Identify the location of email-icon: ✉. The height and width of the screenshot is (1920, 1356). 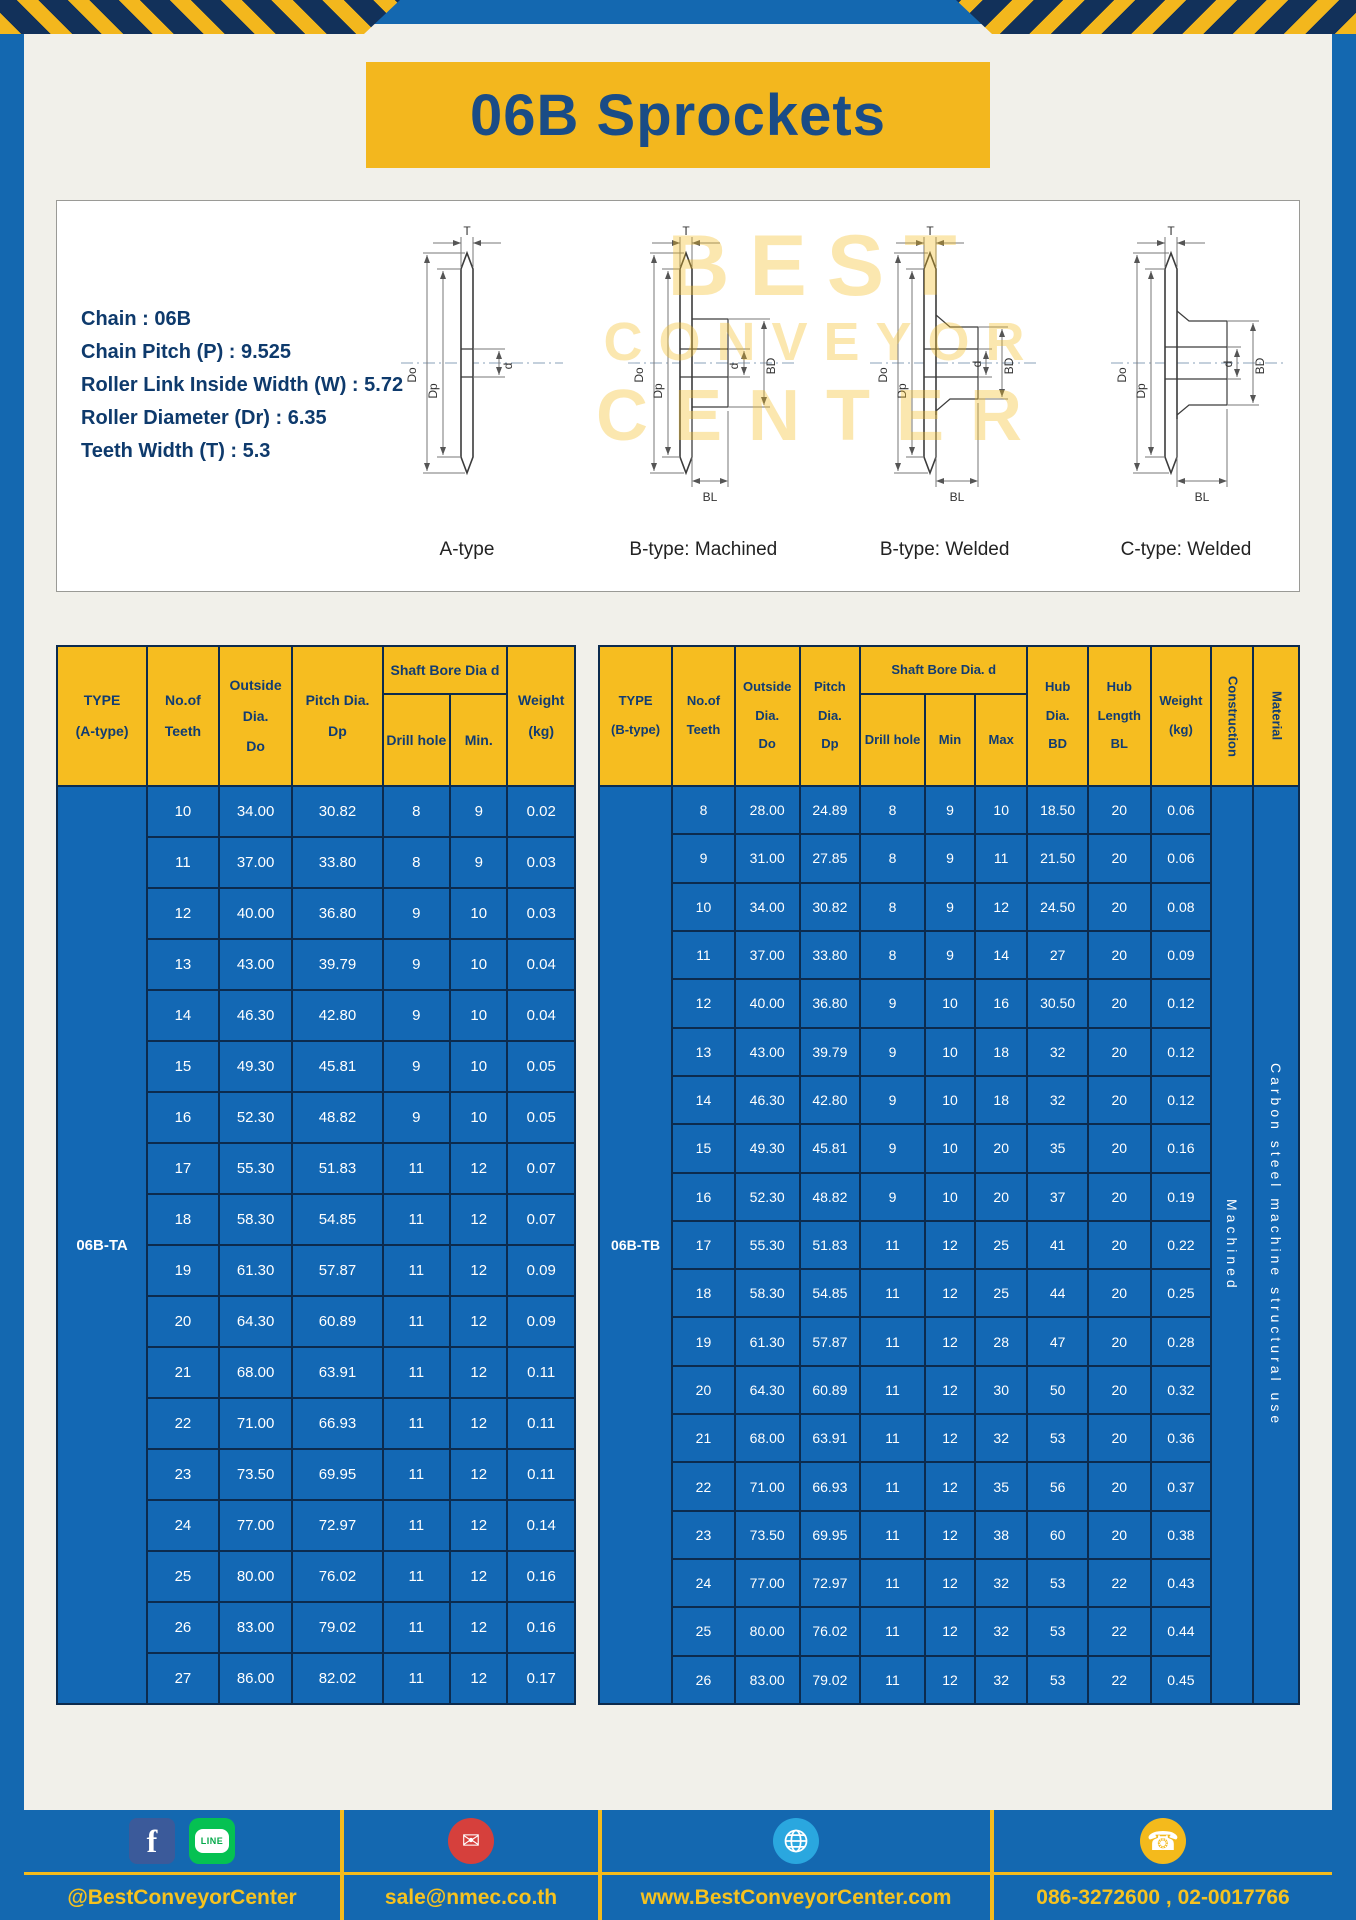
(471, 1841).